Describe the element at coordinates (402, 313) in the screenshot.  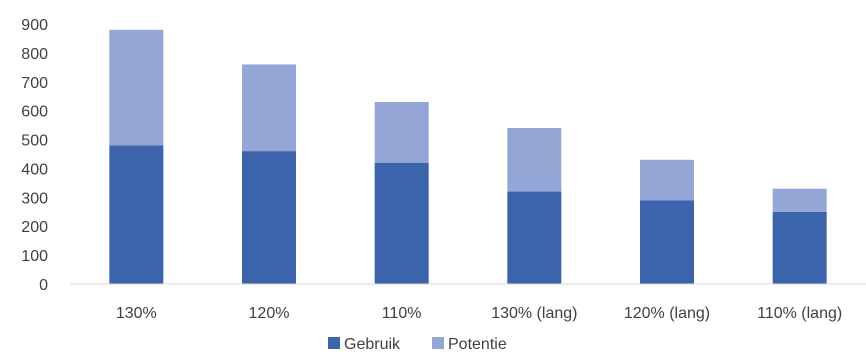
I see `x-category-label: 110%` at that location.